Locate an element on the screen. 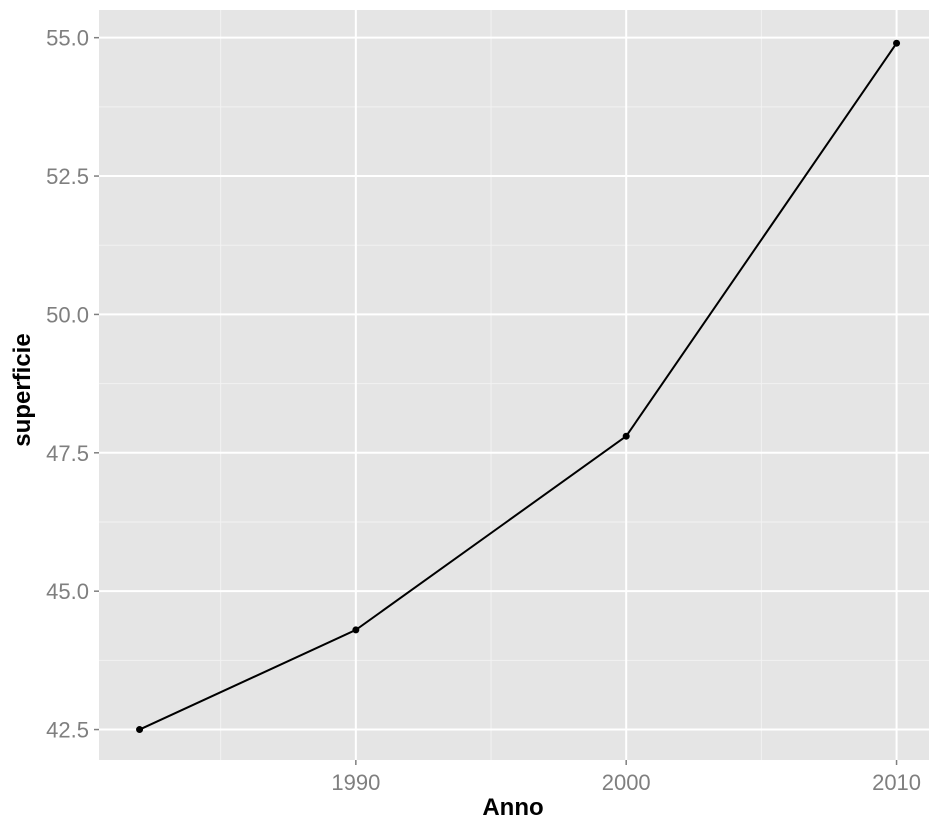  x-axis-title: Anno is located at coordinates (512, 807).